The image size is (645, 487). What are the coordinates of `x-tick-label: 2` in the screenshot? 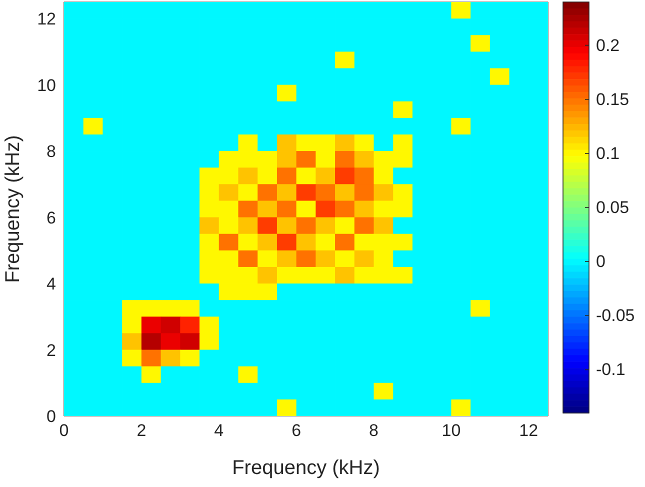 It's located at (141, 430).